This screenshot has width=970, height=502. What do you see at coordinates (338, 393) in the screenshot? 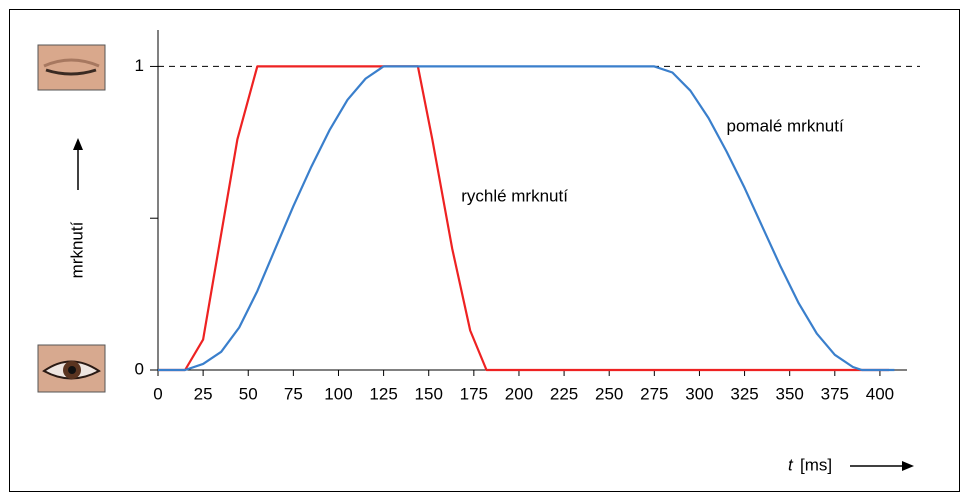
I see `x-tick-label: 100` at bounding box center [338, 393].